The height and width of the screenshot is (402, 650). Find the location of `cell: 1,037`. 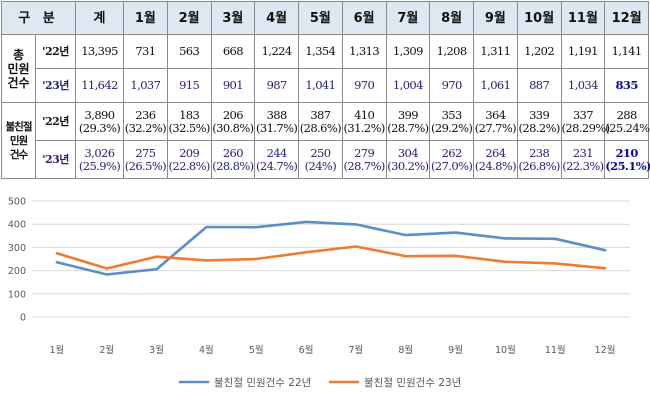

cell: 1,037 is located at coordinates (145, 85).